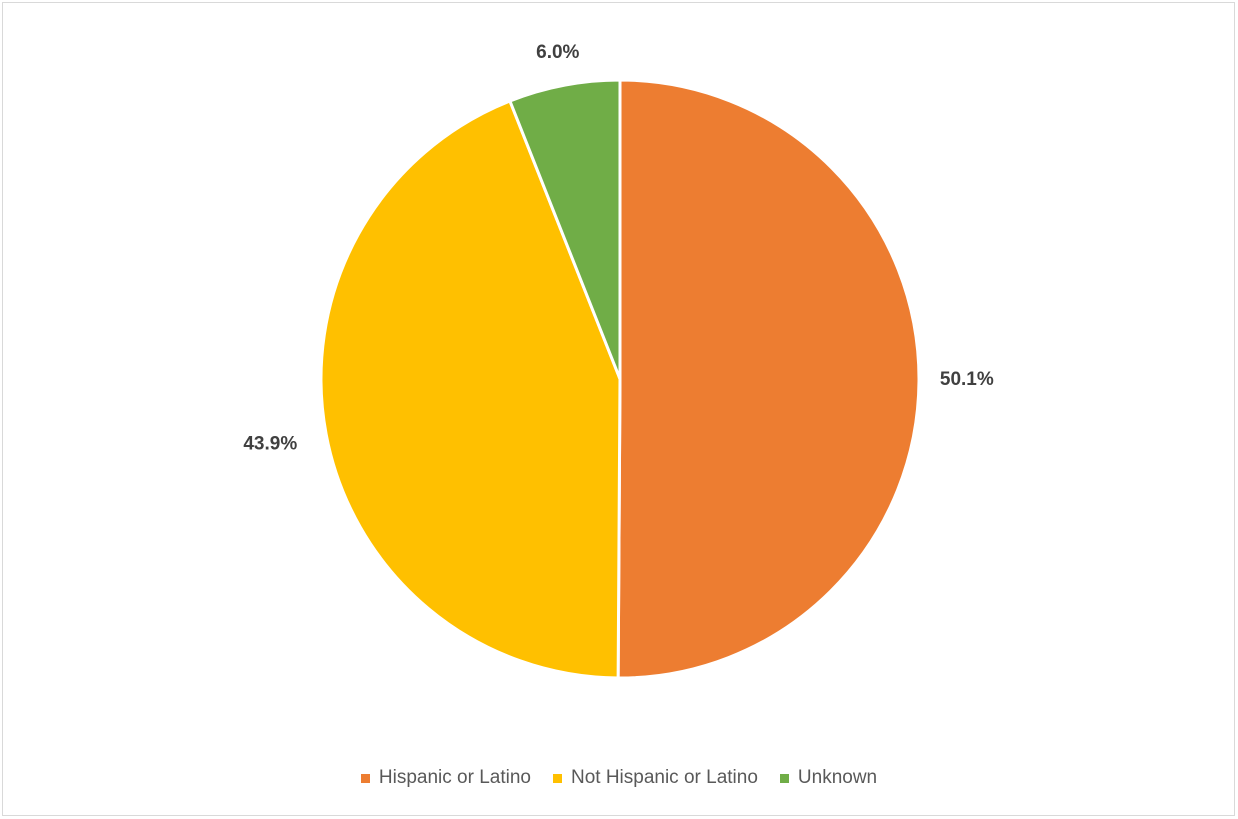 This screenshot has height=819, width=1238. I want to click on legend-item-hispanic-or-latino: Hispanic or Latino, so click(445, 778).